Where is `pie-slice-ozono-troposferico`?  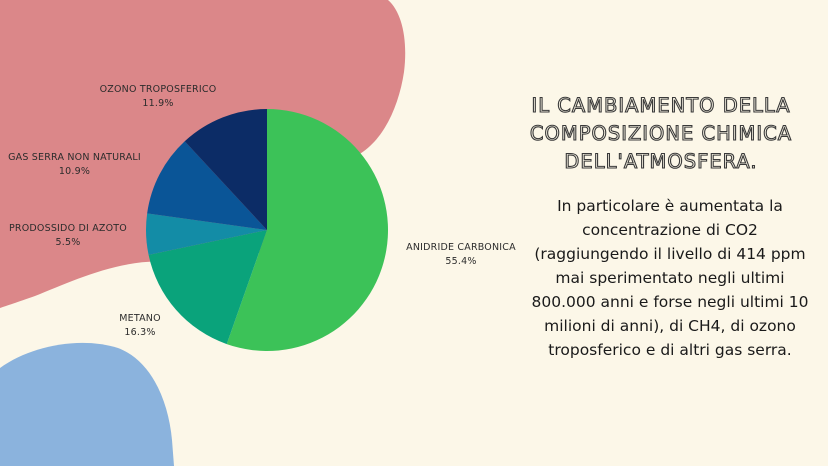 pie-slice-ozono-troposferico is located at coordinates (225, 169).